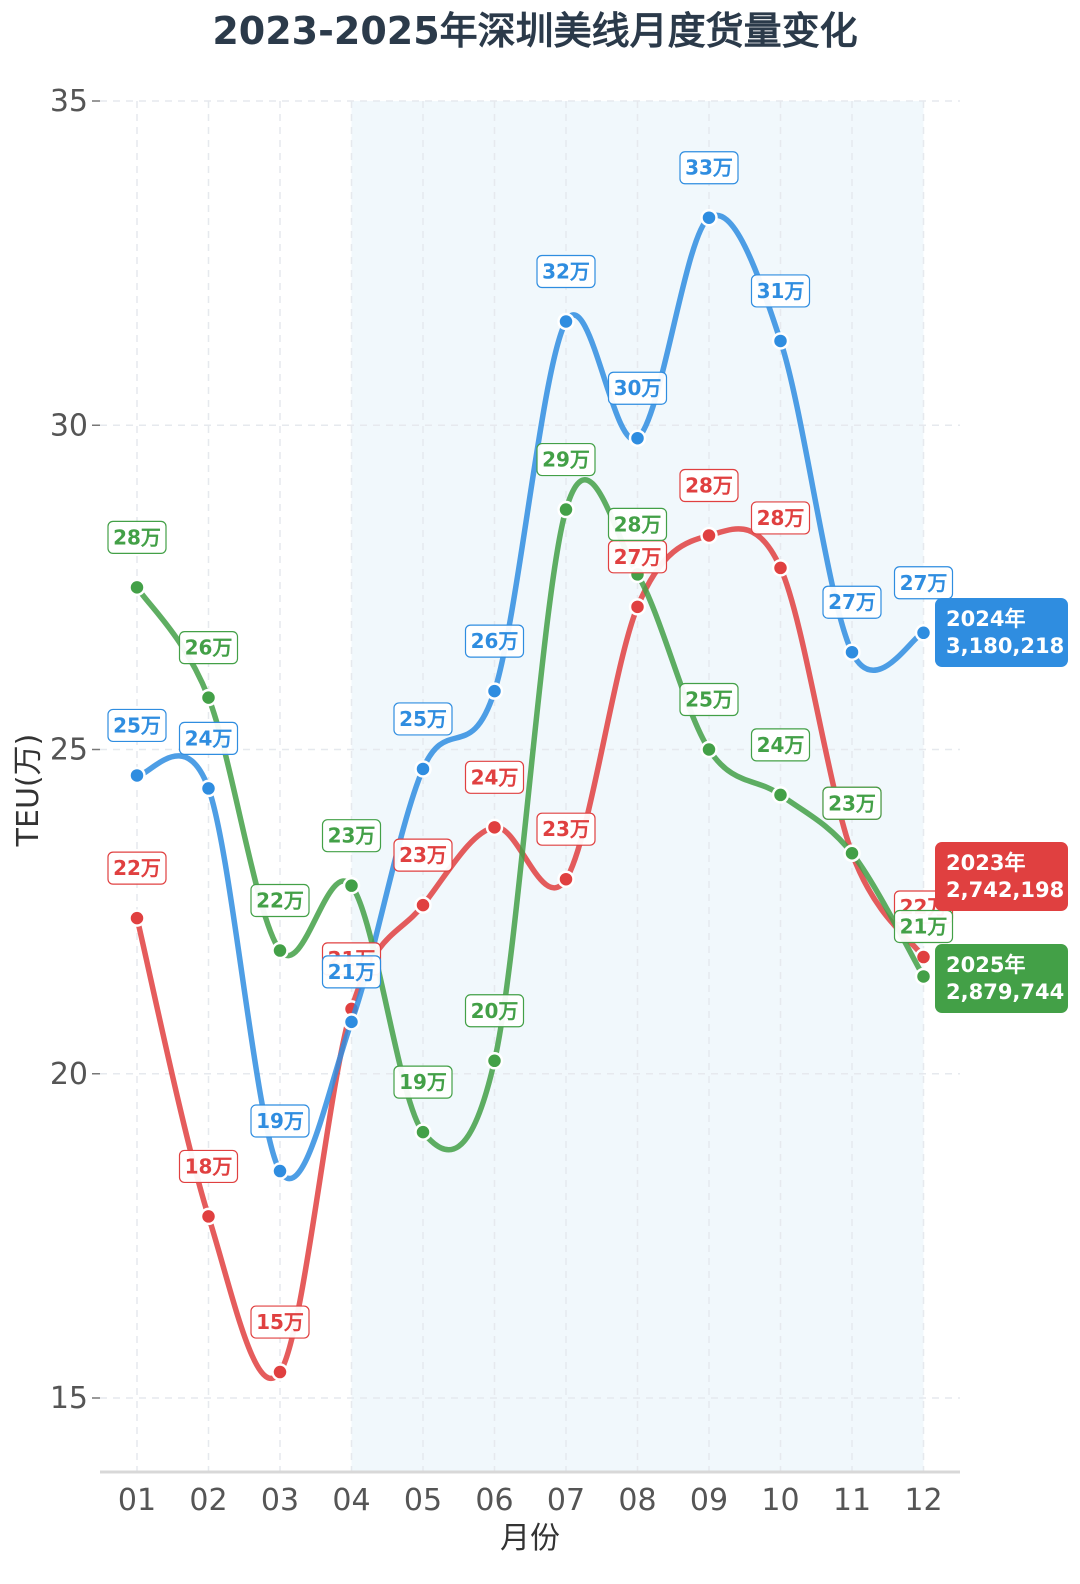 This screenshot has height=1584, width=1080. Describe the element at coordinates (352, 972) in the screenshot. I see `data-label-text: 21万` at that location.